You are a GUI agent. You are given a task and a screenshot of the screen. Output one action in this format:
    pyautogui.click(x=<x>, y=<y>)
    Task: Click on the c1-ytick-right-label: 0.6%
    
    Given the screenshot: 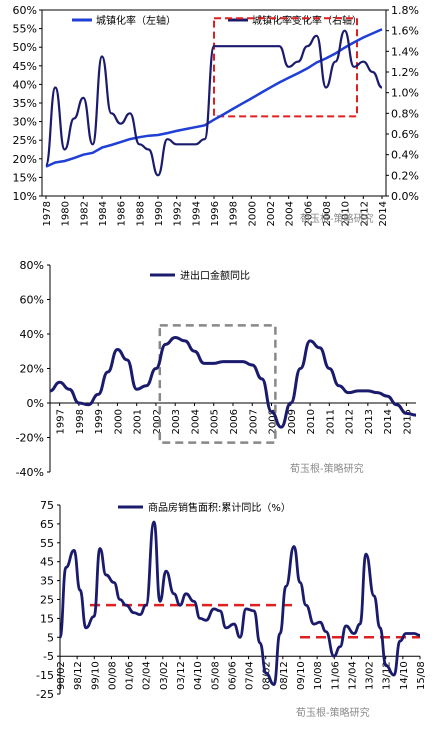 What is the action you would take?
    pyautogui.click(x=405, y=134)
    